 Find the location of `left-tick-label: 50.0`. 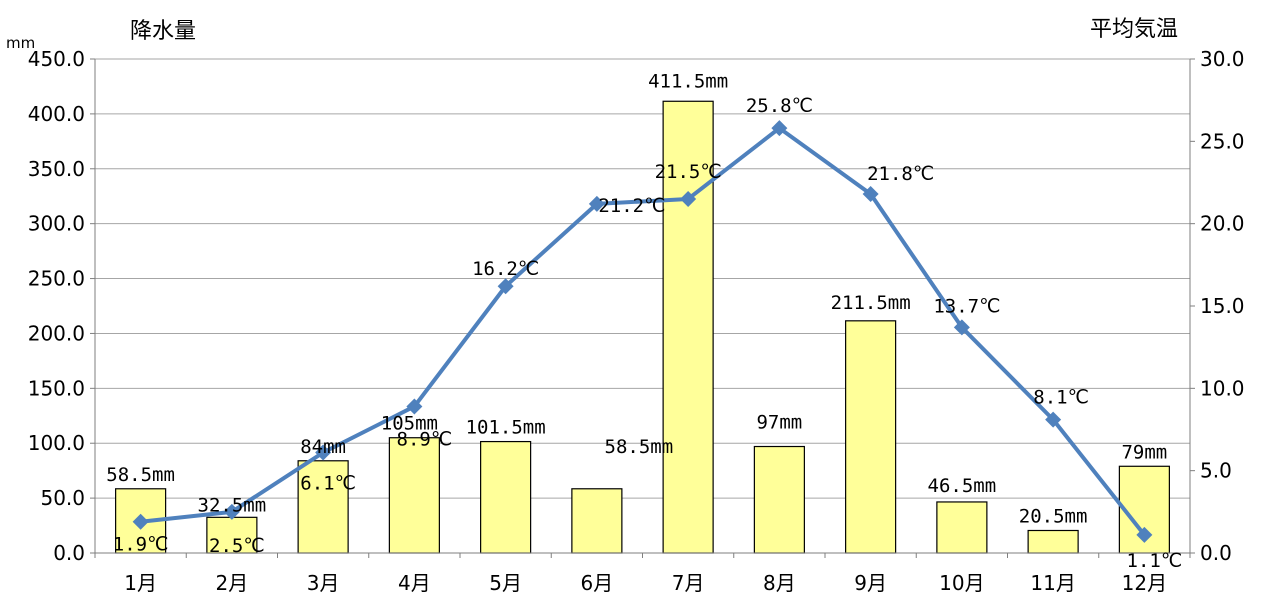

left-tick-label: 50.0 is located at coordinates (62, 498).